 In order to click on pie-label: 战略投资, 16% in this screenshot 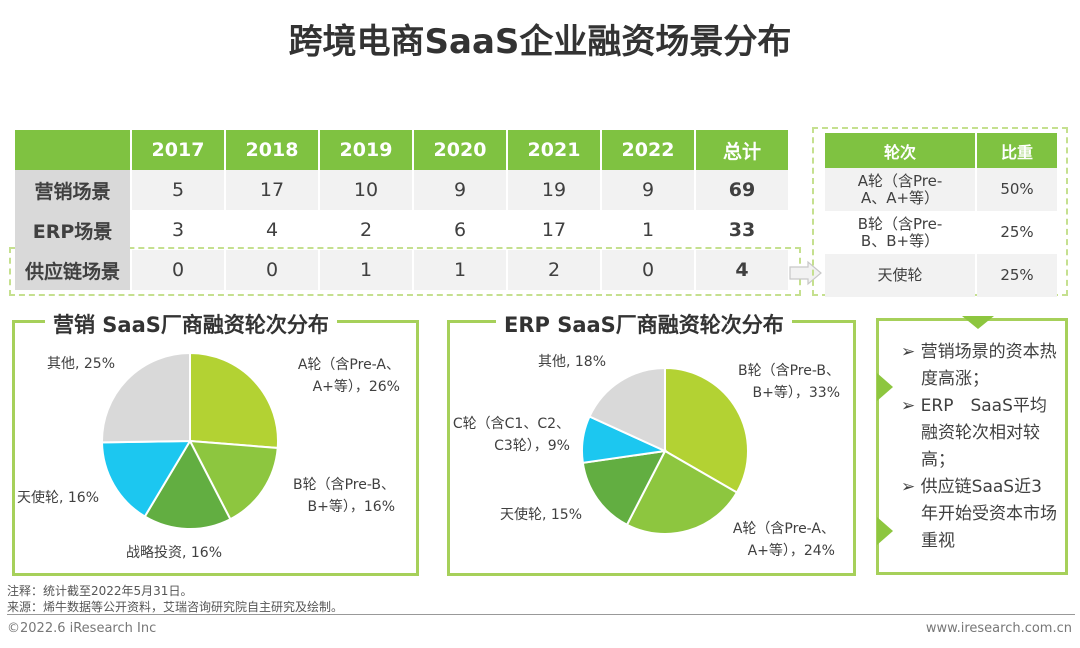, I will do `click(174, 553)`.